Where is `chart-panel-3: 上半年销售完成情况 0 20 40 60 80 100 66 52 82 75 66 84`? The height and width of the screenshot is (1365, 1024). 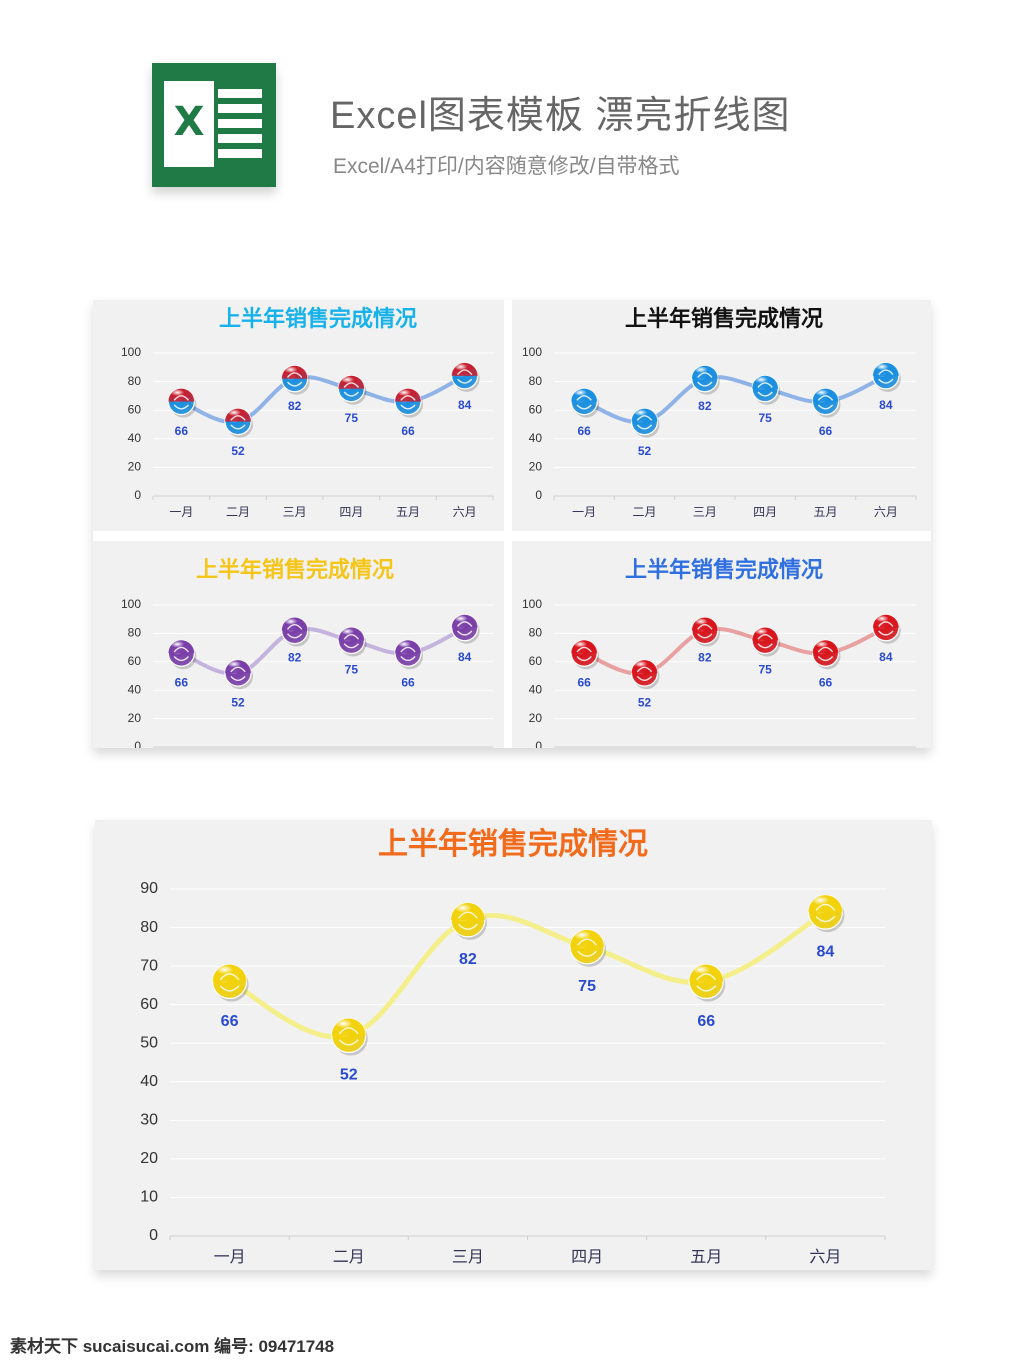 chart-panel-3: 上半年销售完成情况 0 20 40 60 80 100 66 52 82 75 66 84 is located at coordinates (298, 647).